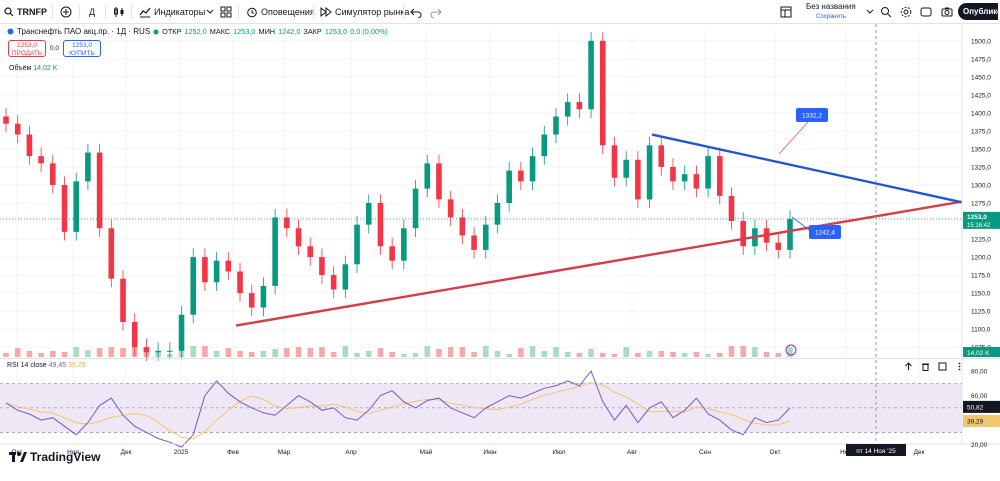  Describe the element at coordinates (906, 12) in the screenshot. I see `settings-button` at that location.